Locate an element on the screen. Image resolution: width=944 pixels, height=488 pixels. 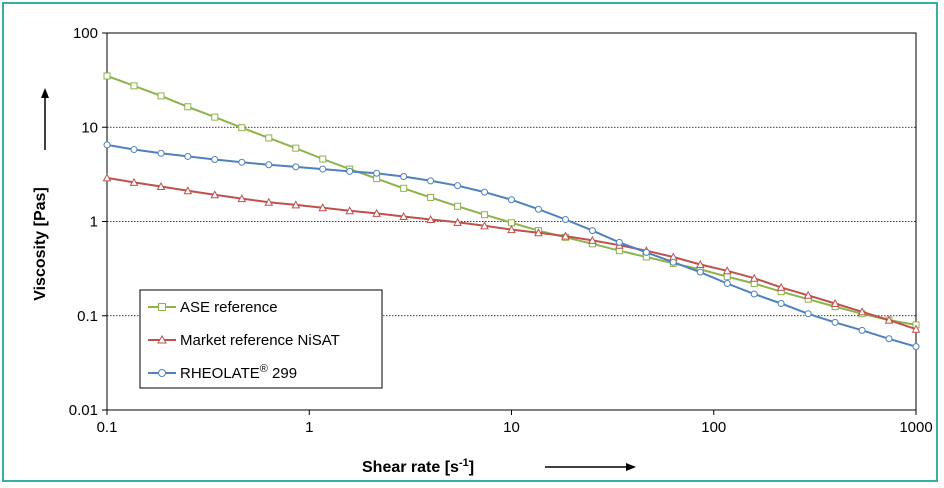
x-tick-label: 100 is located at coordinates (713, 427).